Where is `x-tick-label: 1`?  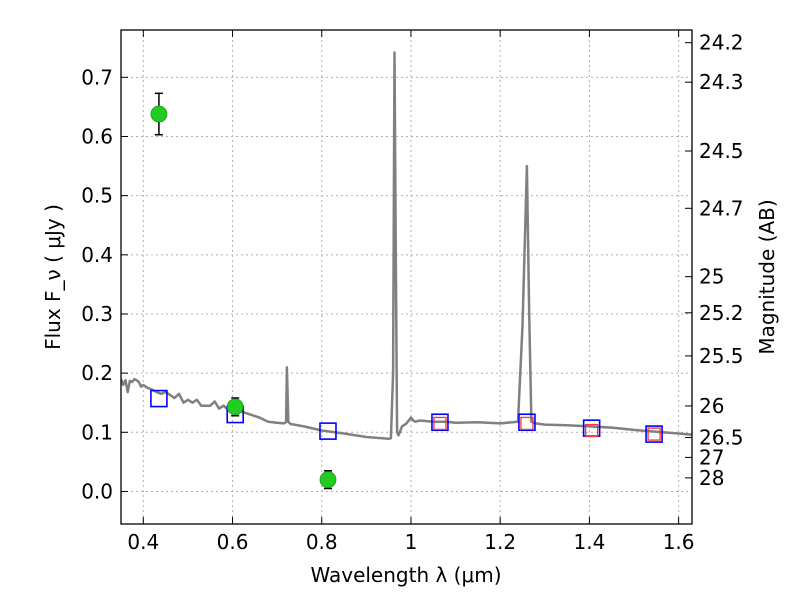 x-tick-label: 1 is located at coordinates (411, 542).